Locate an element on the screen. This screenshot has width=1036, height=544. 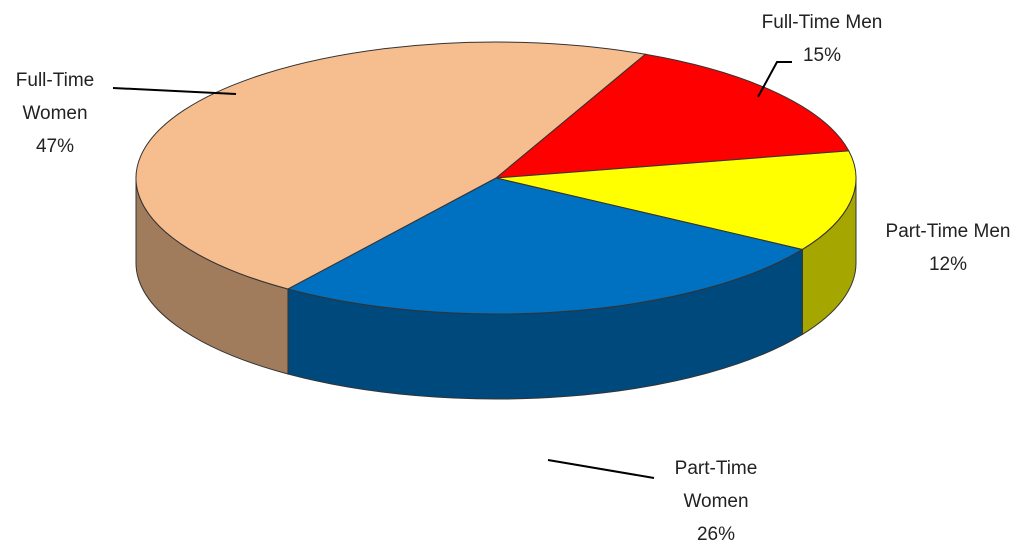
slice-value-label: 47% is located at coordinates (55, 146).